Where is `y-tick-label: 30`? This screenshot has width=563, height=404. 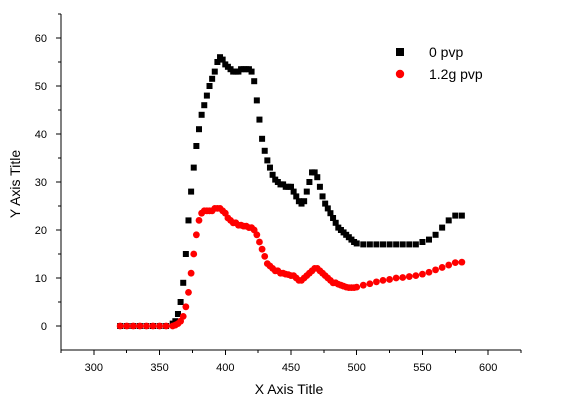
y-tick-label: 30 is located at coordinates (41, 183).